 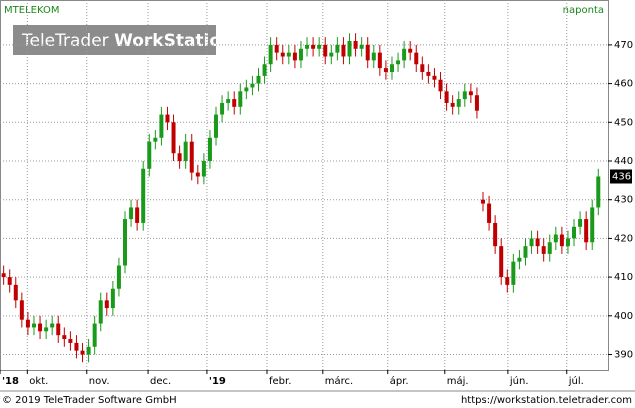 What do you see at coordinates (623, 316) in the screenshot?
I see `y-tick-label: 400` at bounding box center [623, 316].